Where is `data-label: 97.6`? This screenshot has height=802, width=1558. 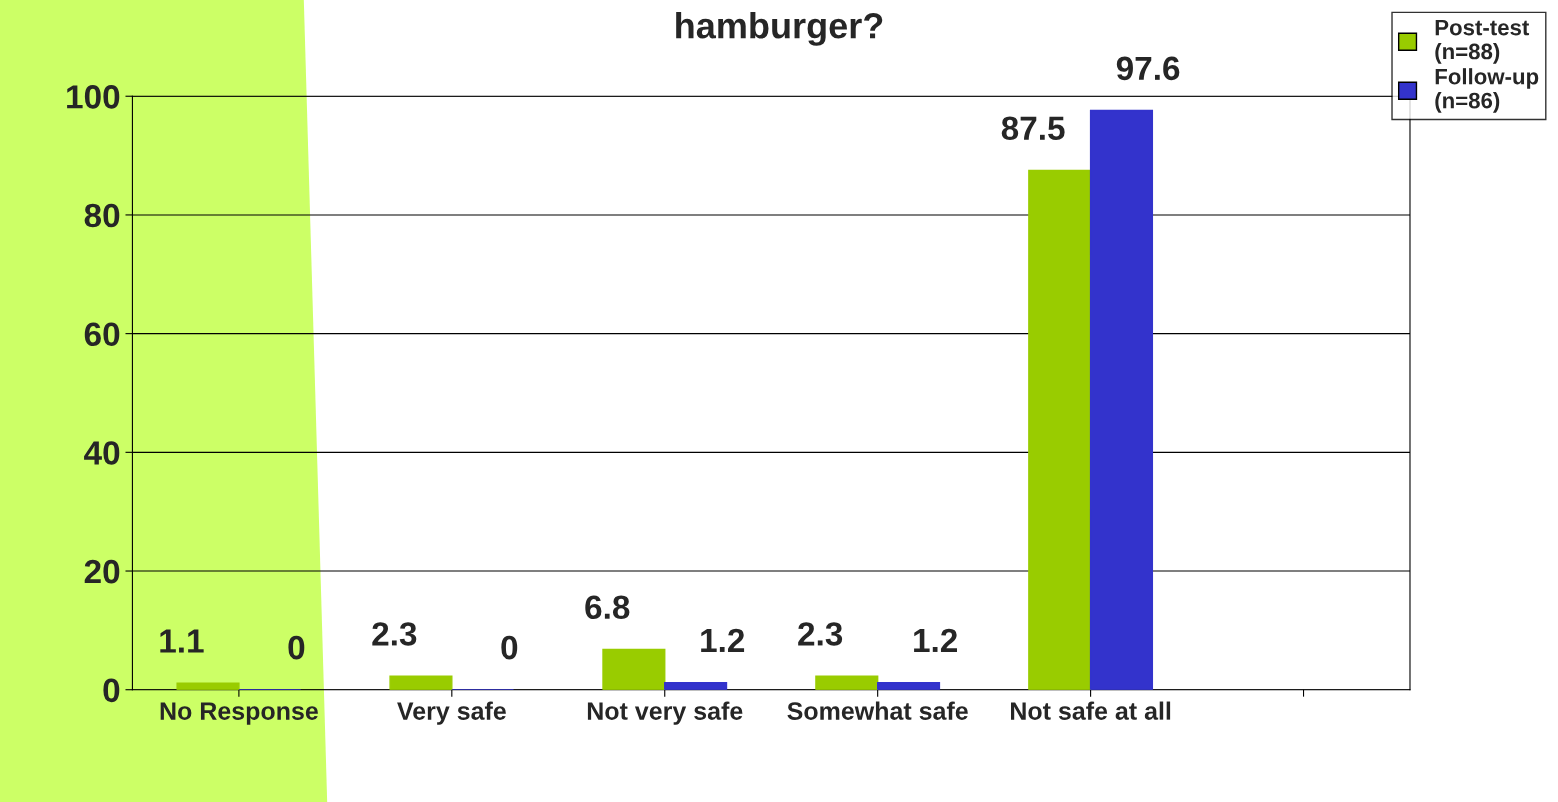 data-label: 97.6 is located at coordinates (1148, 68).